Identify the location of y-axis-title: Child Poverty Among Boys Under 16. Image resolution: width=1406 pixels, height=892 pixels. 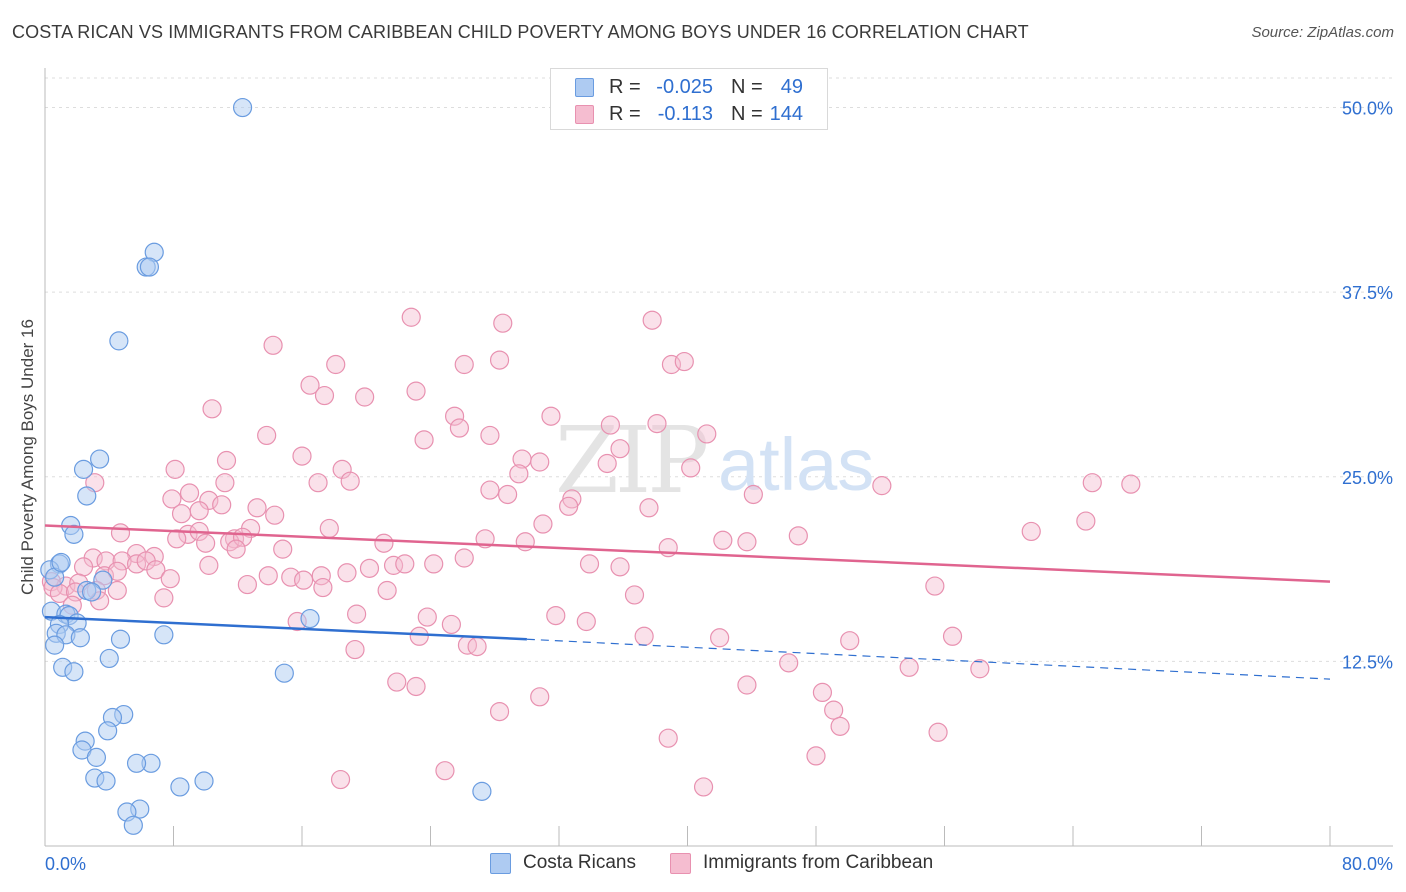
(27, 457).